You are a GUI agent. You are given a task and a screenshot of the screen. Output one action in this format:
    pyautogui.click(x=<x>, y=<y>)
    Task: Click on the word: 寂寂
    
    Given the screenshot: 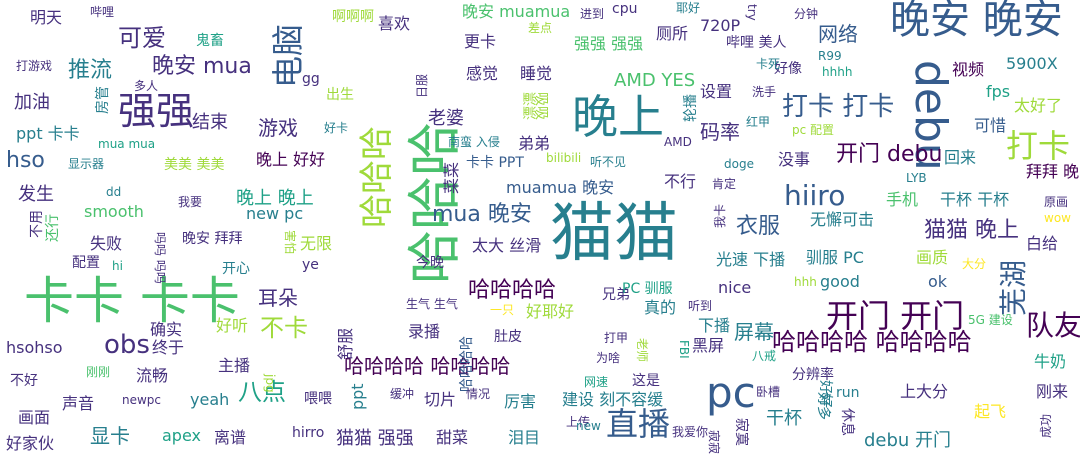 What is the action you would take?
    pyautogui.click(x=714, y=442)
    